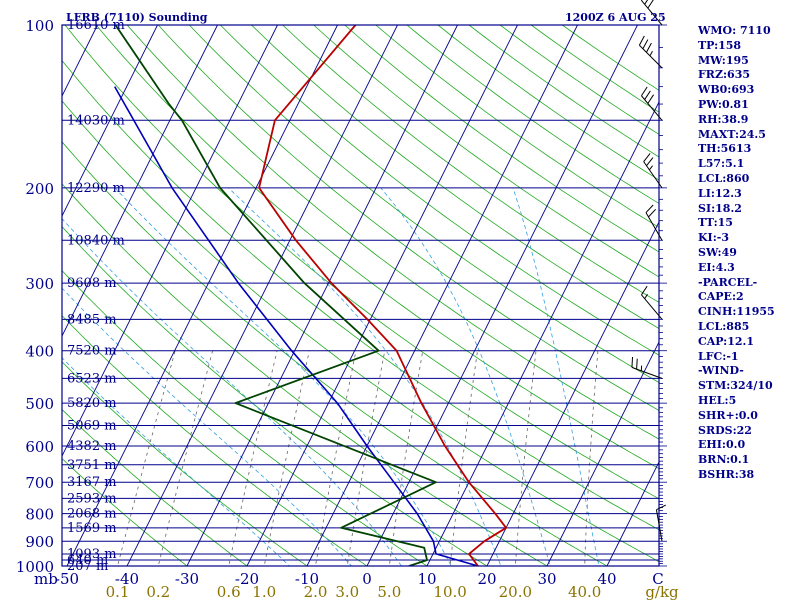 This screenshot has width=800, height=604. What do you see at coordinates (367, 579) in the screenshot?
I see `temperature-tick-label: 0` at bounding box center [367, 579].